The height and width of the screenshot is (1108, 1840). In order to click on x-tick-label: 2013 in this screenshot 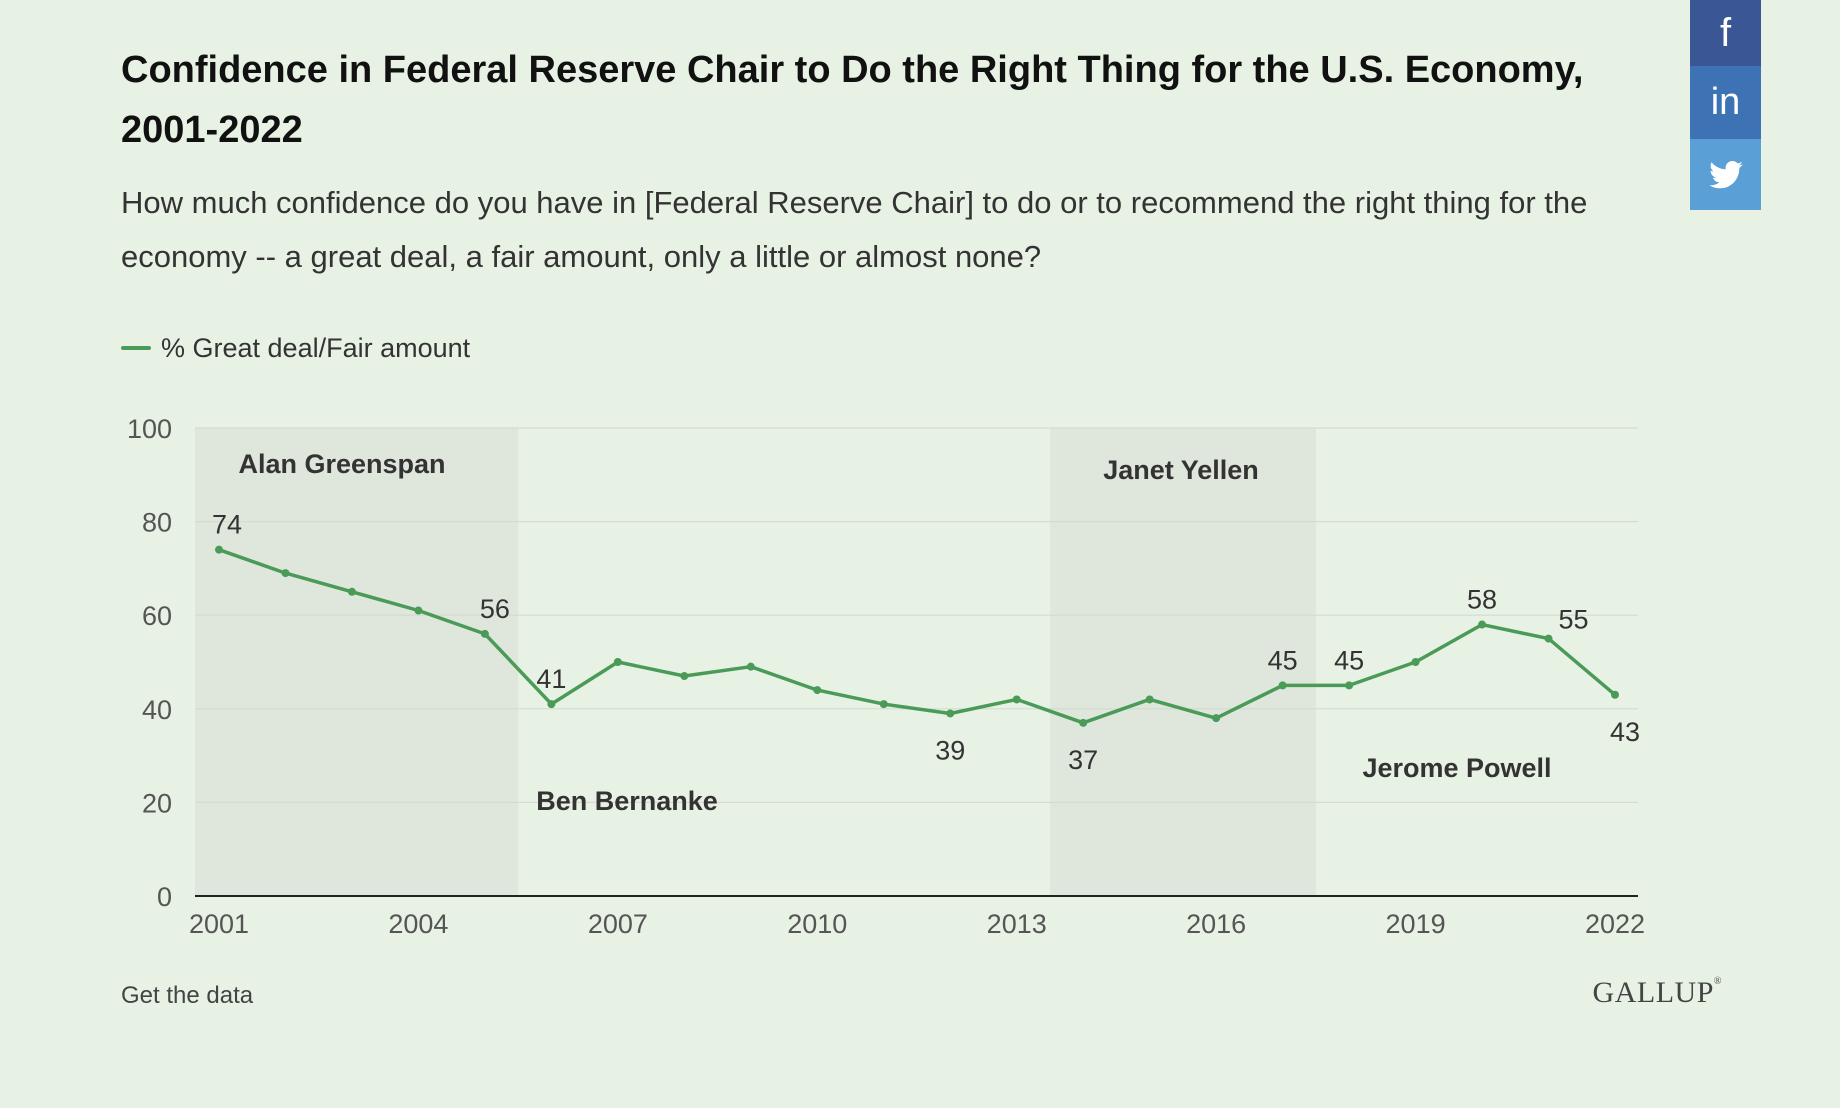, I will do `click(1017, 924)`.